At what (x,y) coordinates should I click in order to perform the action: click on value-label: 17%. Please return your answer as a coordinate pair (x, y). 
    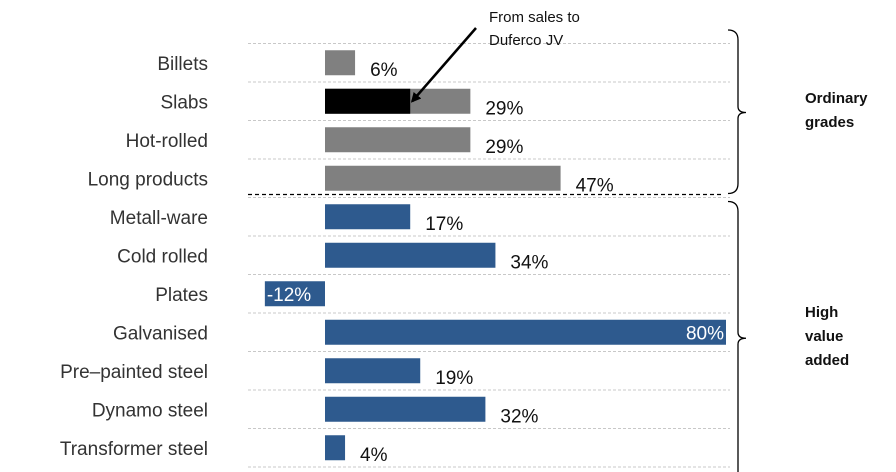
    Looking at the image, I should click on (444, 224).